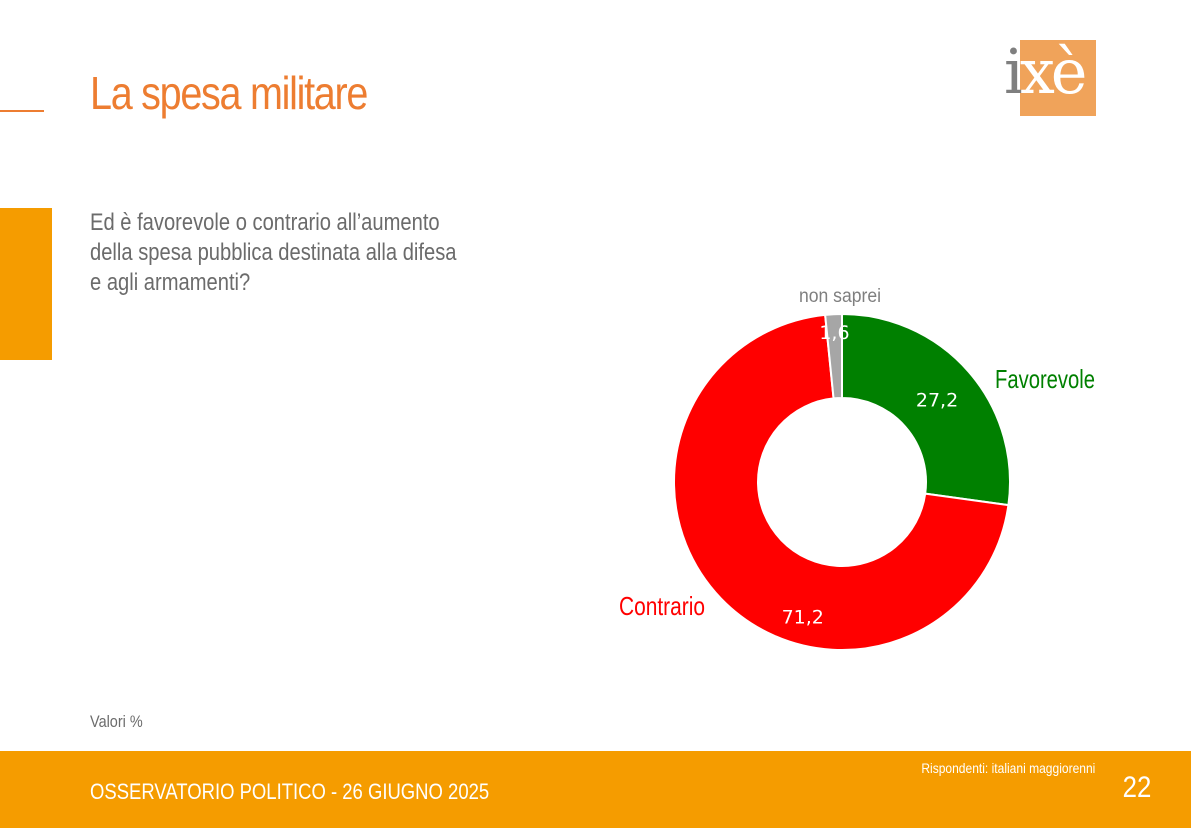  What do you see at coordinates (662, 606) in the screenshot?
I see `category-label: Contrario` at bounding box center [662, 606].